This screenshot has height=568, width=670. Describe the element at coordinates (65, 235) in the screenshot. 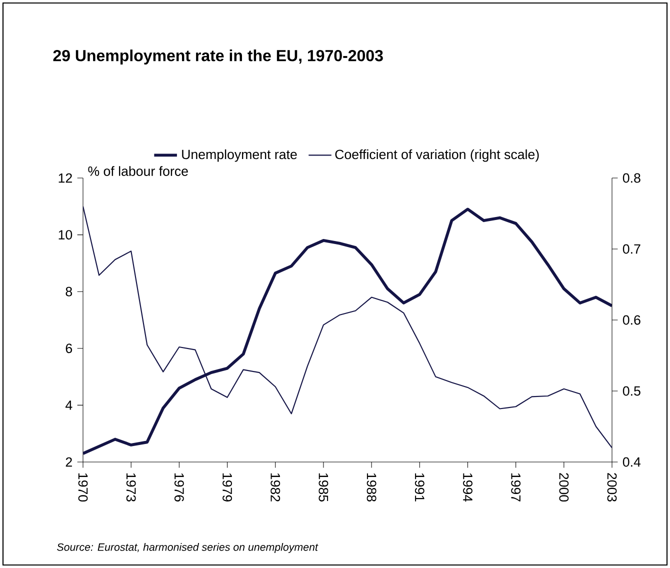

I see `y-tick-label: 10` at that location.